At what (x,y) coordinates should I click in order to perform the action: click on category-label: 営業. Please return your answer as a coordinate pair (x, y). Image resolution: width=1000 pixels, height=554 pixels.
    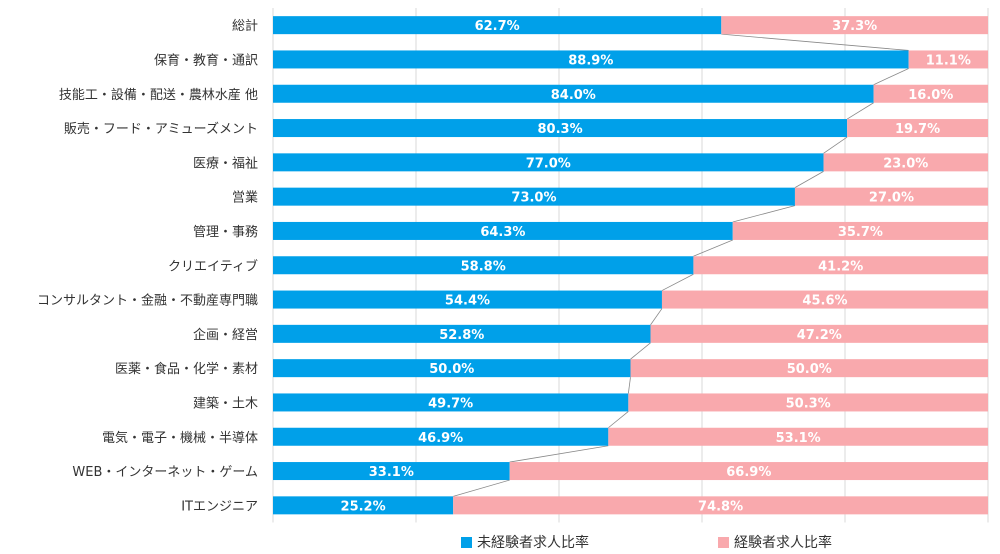
    Looking at the image, I should click on (245, 198).